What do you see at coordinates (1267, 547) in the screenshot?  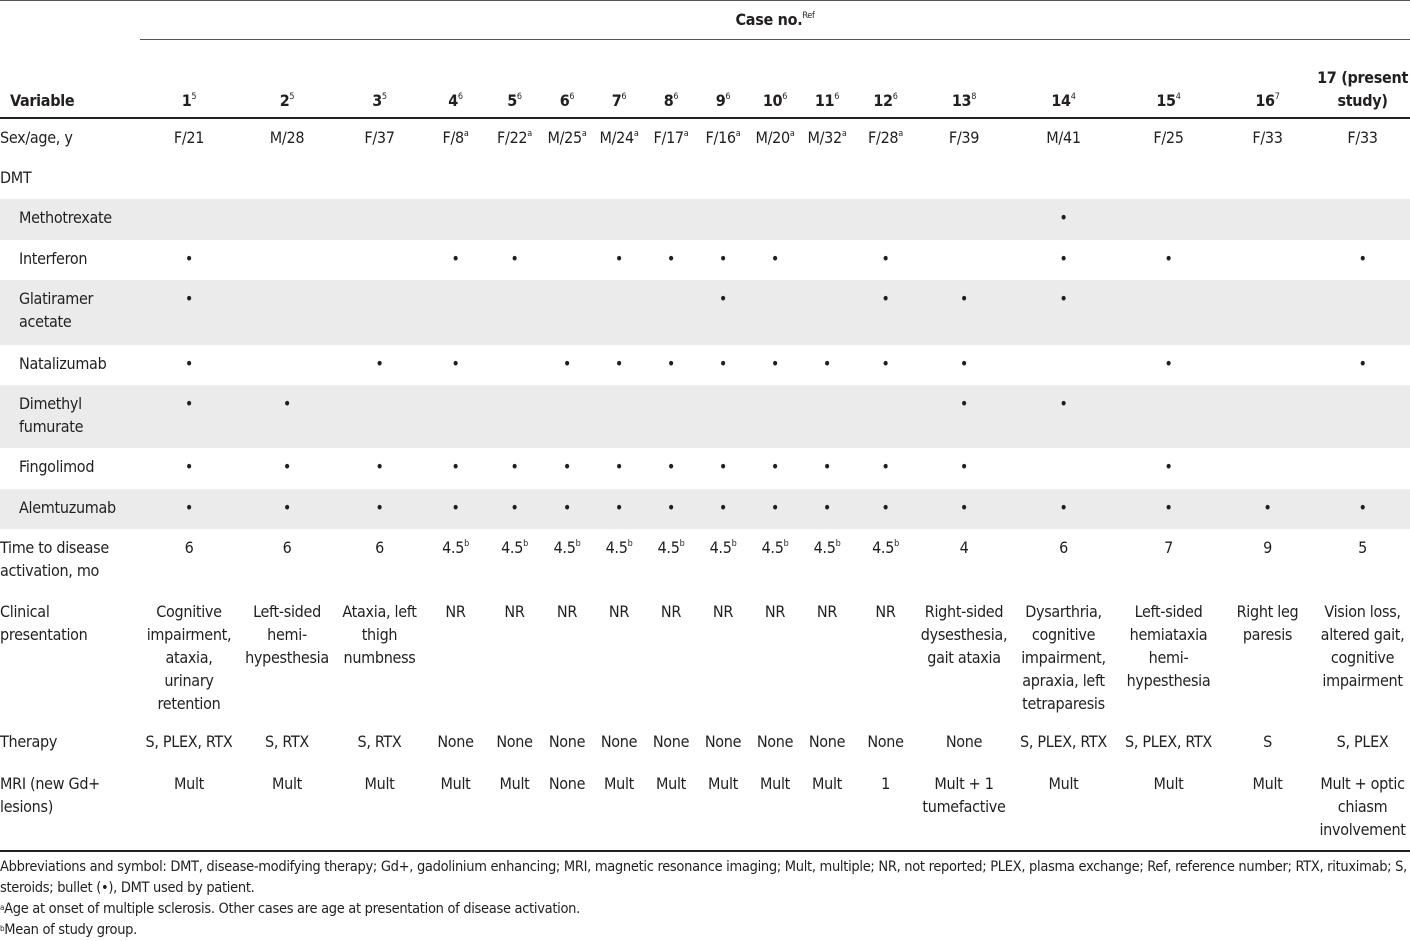 I see `table-cell: 9` at bounding box center [1267, 547].